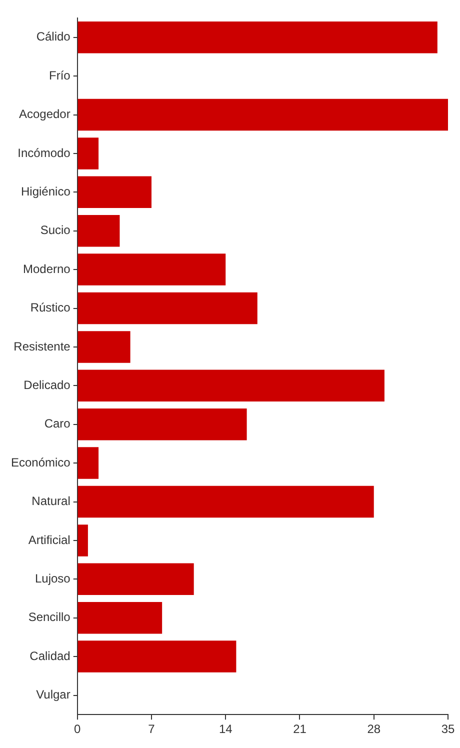  Describe the element at coordinates (42, 346) in the screenshot. I see `y-tick-label: Resistente` at that location.